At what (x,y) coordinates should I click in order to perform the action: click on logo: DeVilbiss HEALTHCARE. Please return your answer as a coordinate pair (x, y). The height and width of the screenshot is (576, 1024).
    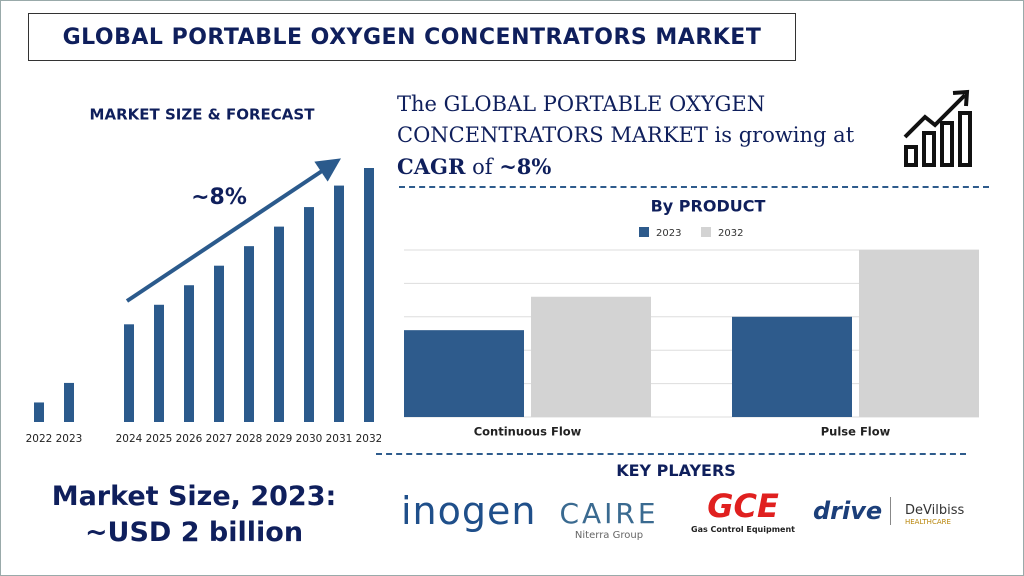
    Looking at the image, I should click on (934, 514).